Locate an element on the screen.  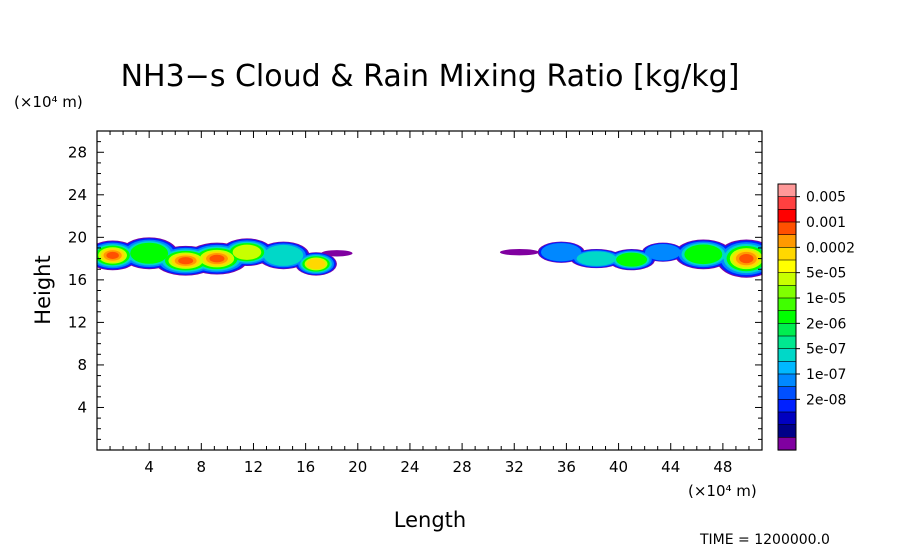
y-tick-label: 16 is located at coordinates (77, 280).